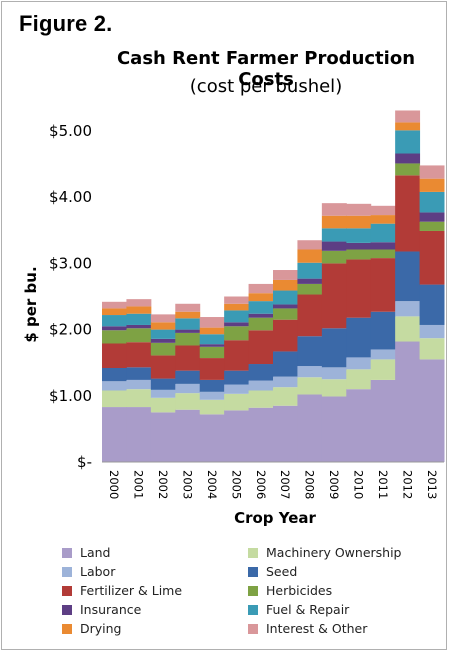 The image size is (450, 653). Describe the element at coordinates (70, 296) in the screenshot. I see `y-axis-ticks: $- $1.00 $2.00 $3.00 $4.00 $5.00` at that location.